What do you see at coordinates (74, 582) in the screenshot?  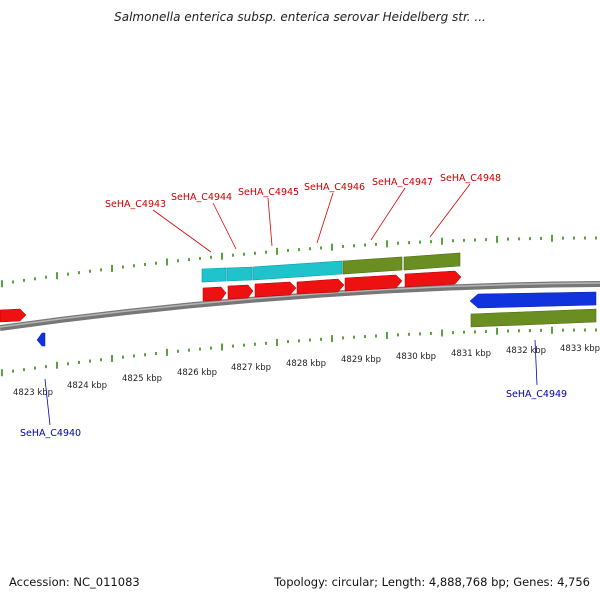 I see `accession-text: Accession: NC_011083` at bounding box center [74, 582].